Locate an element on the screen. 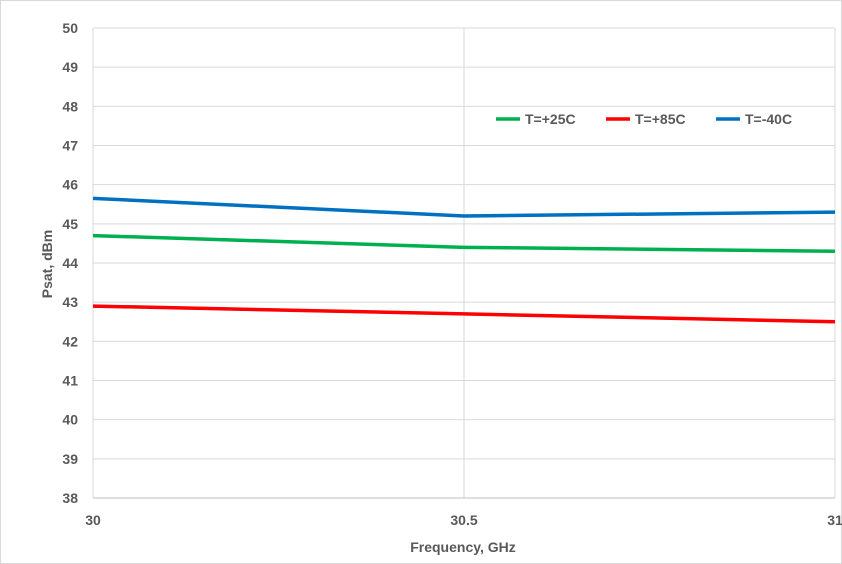 This screenshot has height=564, width=842. legend-label: T=+25C is located at coordinates (550, 119).